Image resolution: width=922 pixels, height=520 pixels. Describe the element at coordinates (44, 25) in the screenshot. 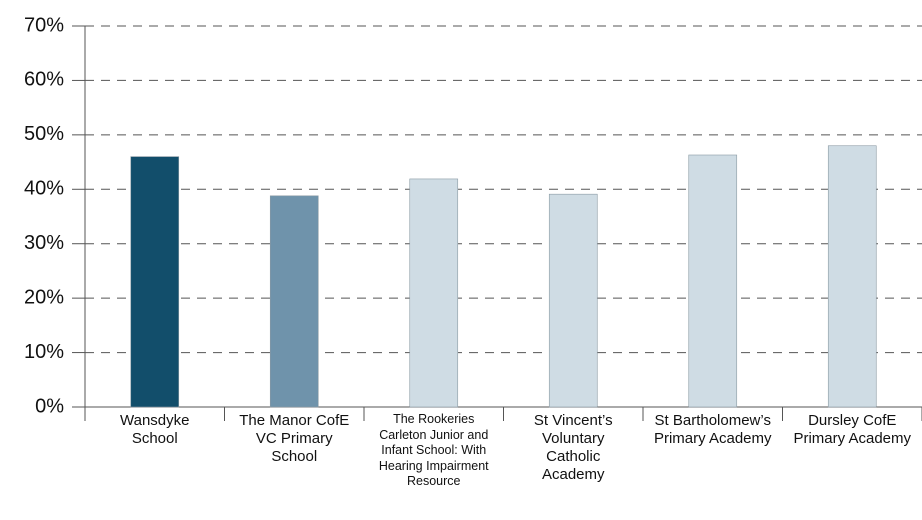

I see `y-tick-label: 70%` at that location.